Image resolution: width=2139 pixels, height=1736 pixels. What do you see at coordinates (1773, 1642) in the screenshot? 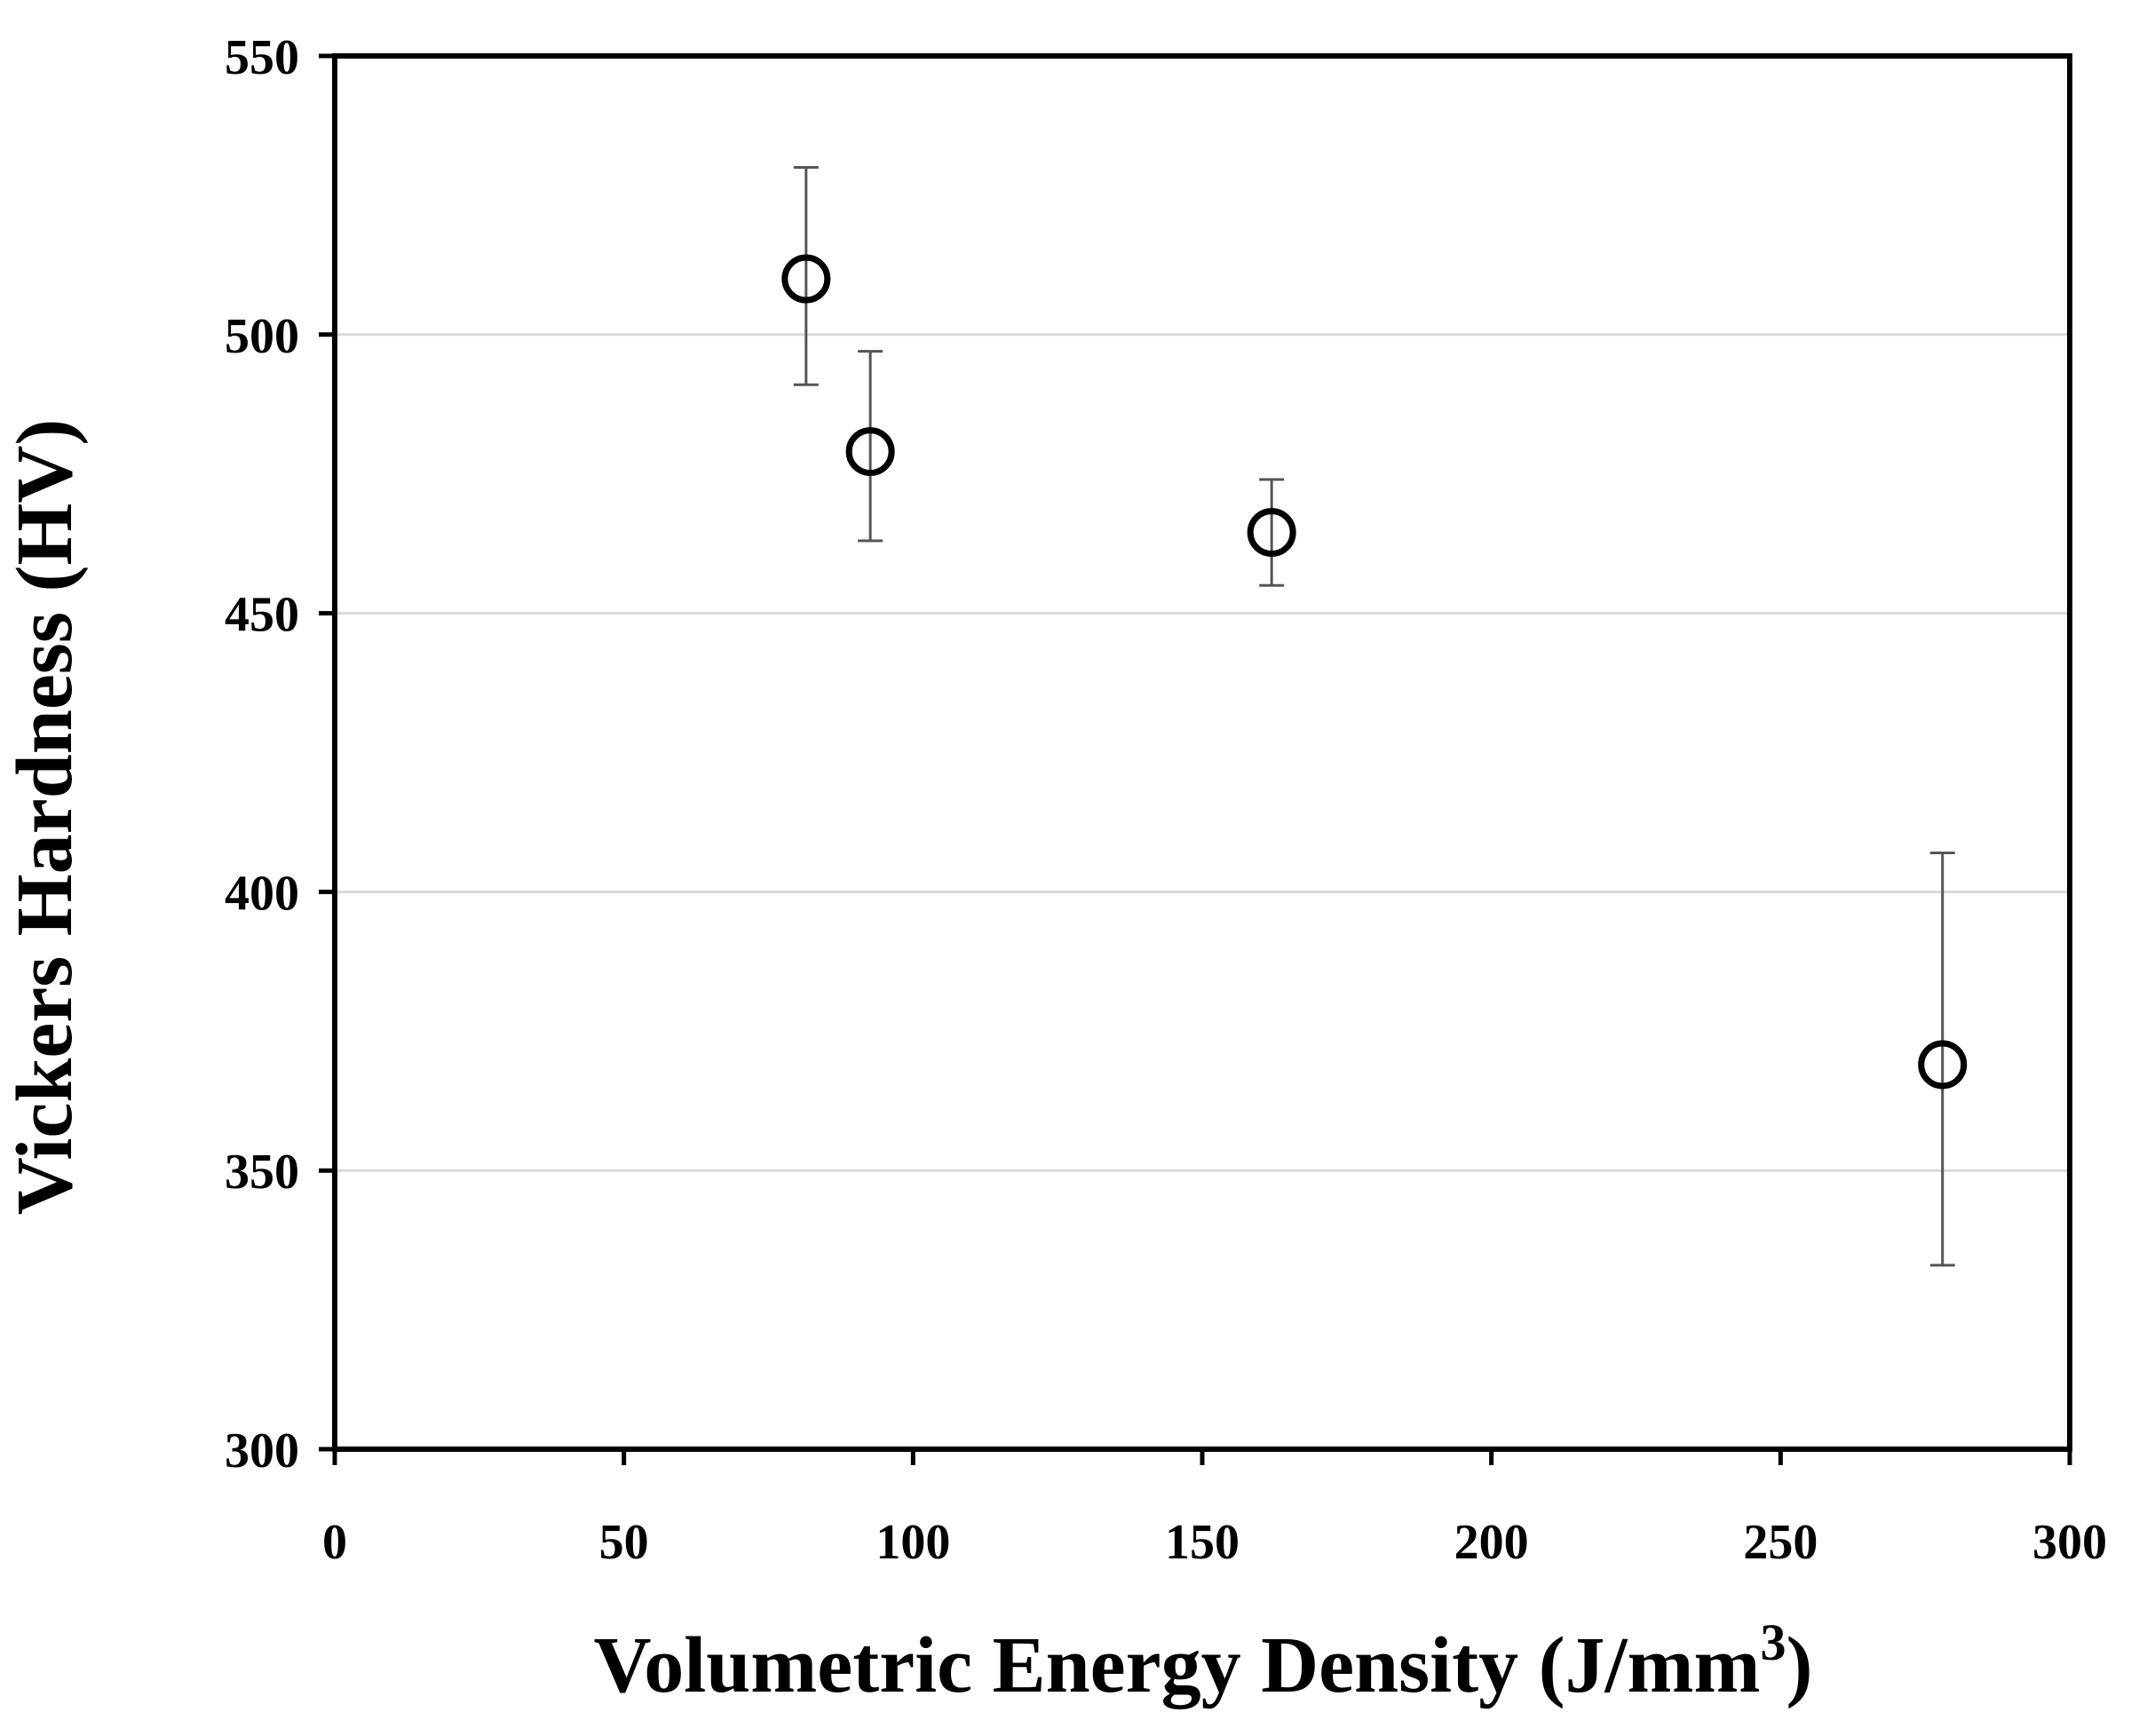
I see `x-axis-title-superscript: 3` at bounding box center [1773, 1642].